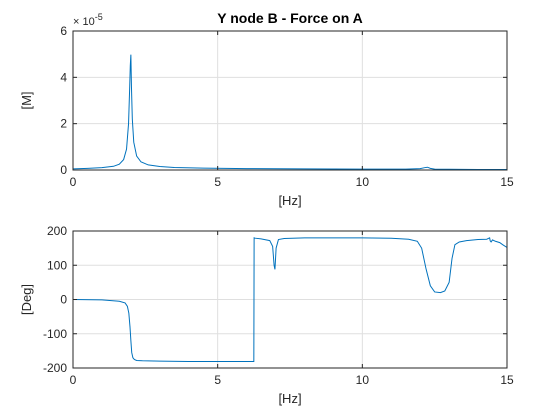 Image resolution: width=560 pixels, height=420 pixels. Describe the element at coordinates (55, 368) in the screenshot. I see `y-tick-label: -200` at that location.